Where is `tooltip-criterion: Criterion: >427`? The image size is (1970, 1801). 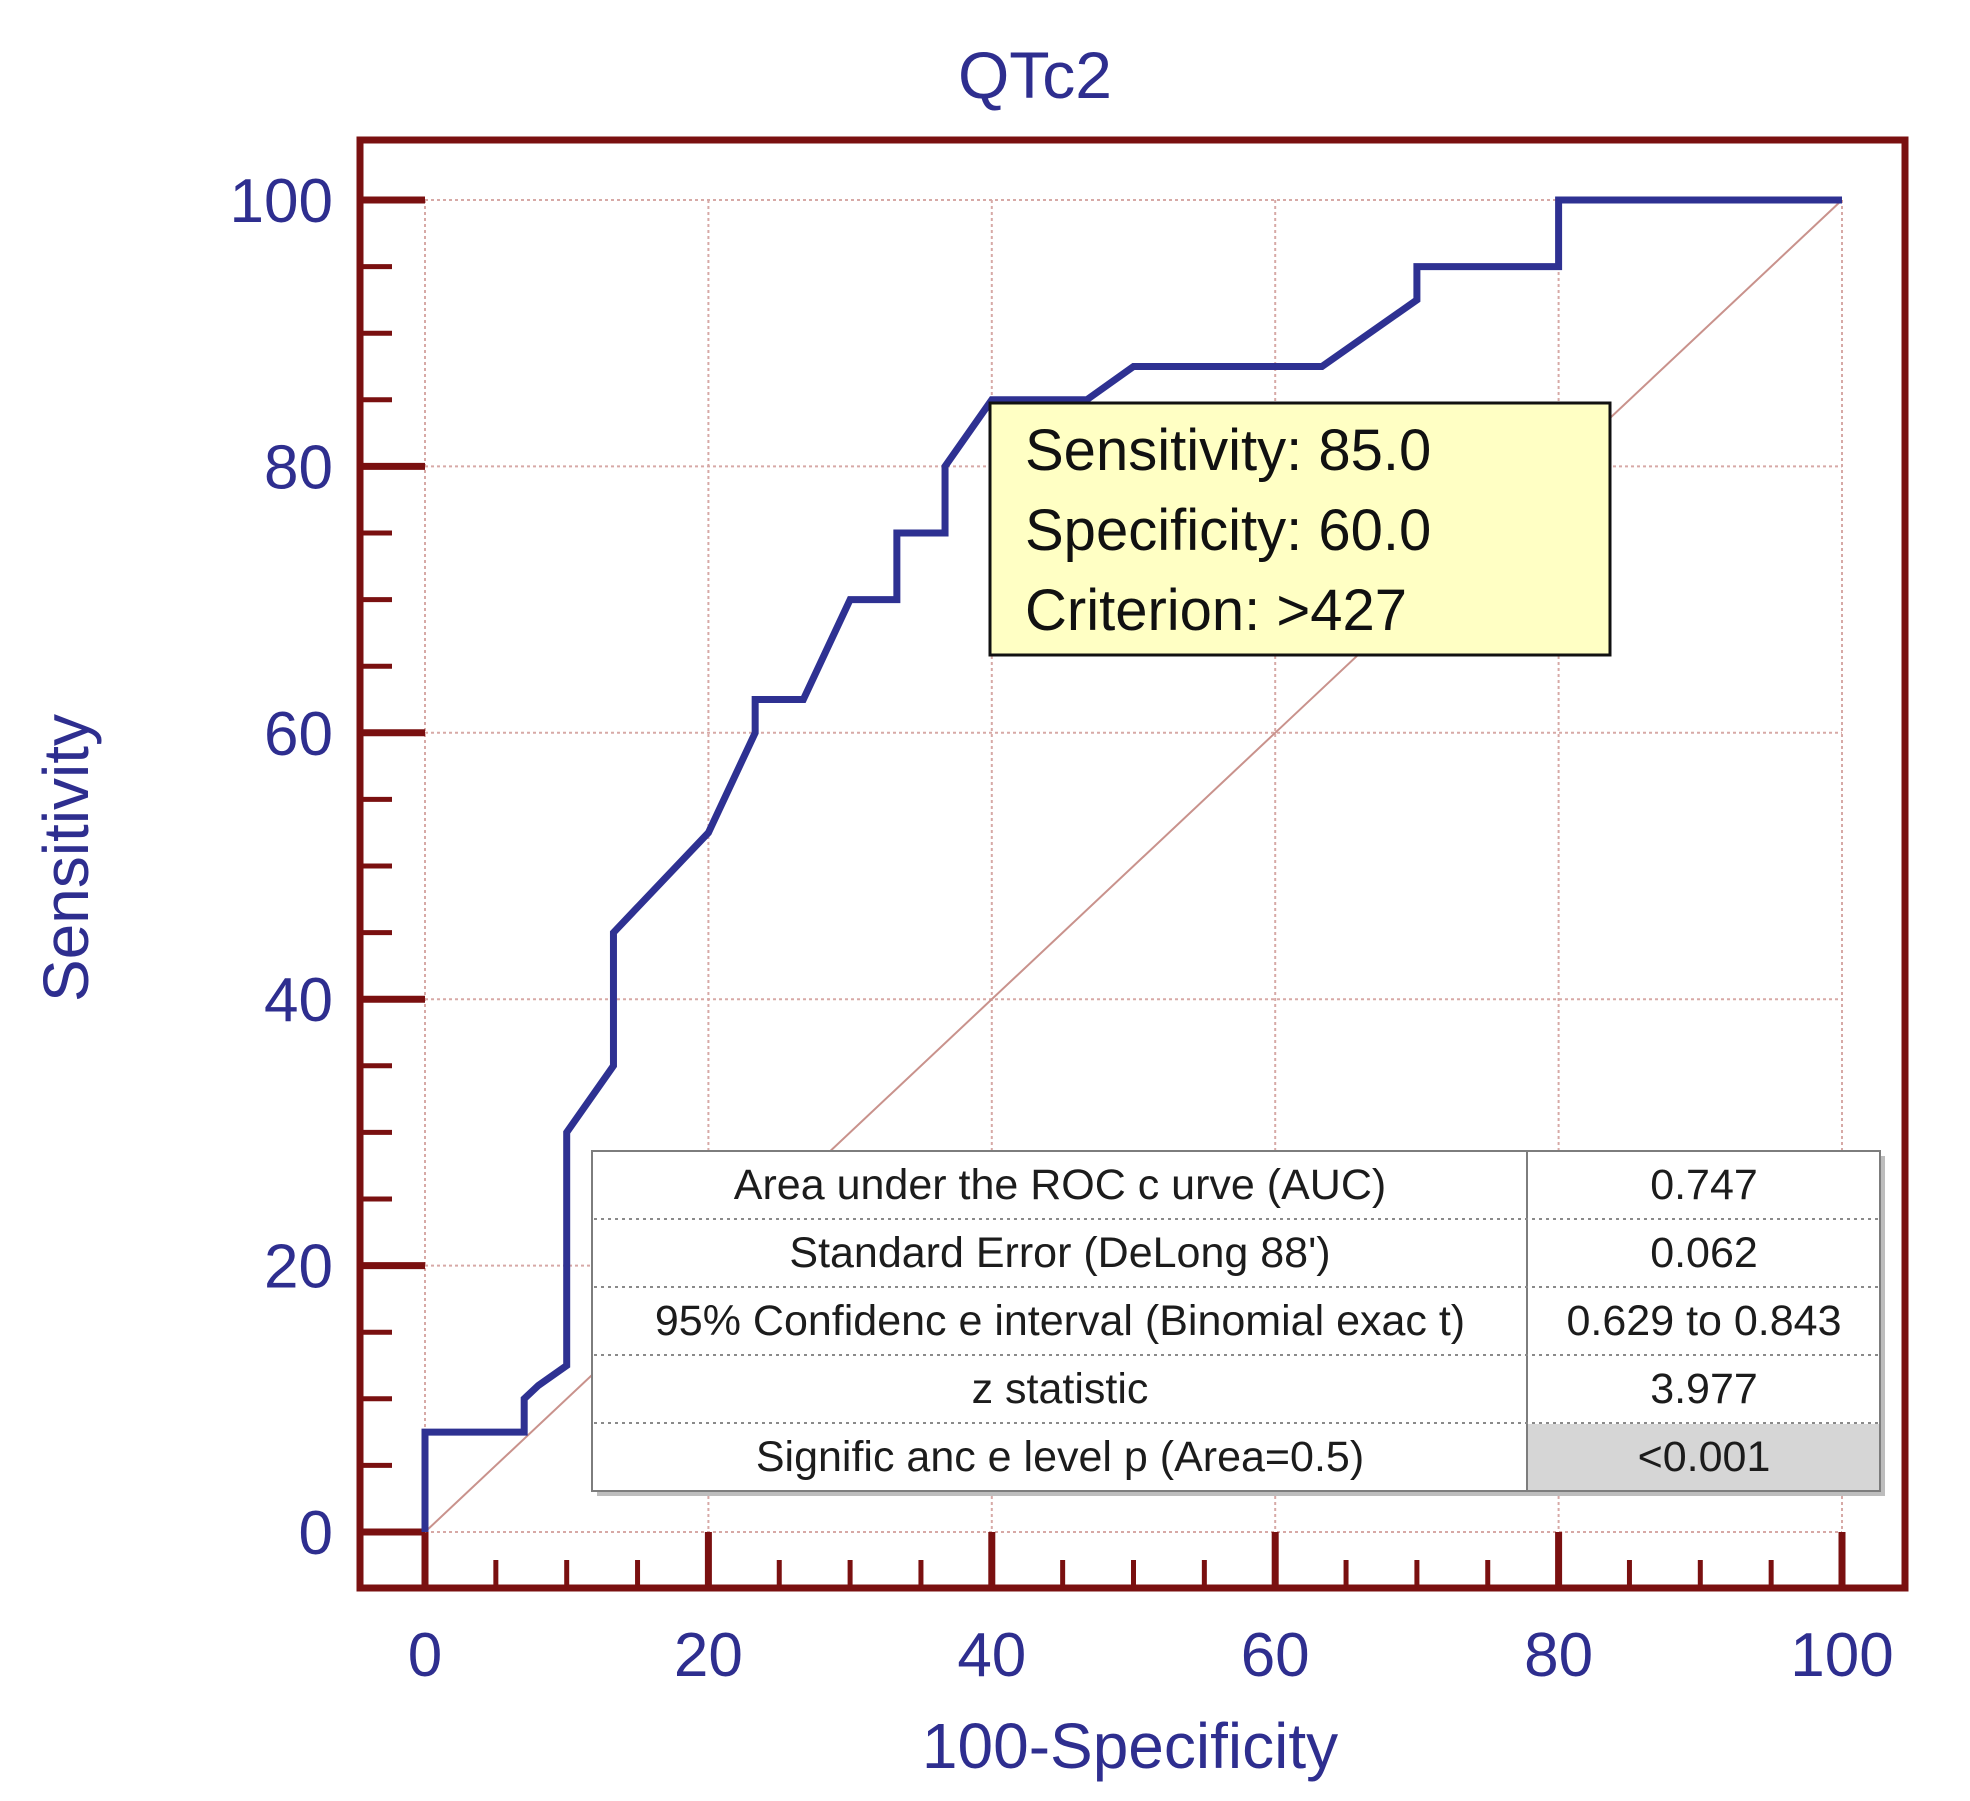
tooltip-criterion: Criterion: >427 is located at coordinates (1216, 610).